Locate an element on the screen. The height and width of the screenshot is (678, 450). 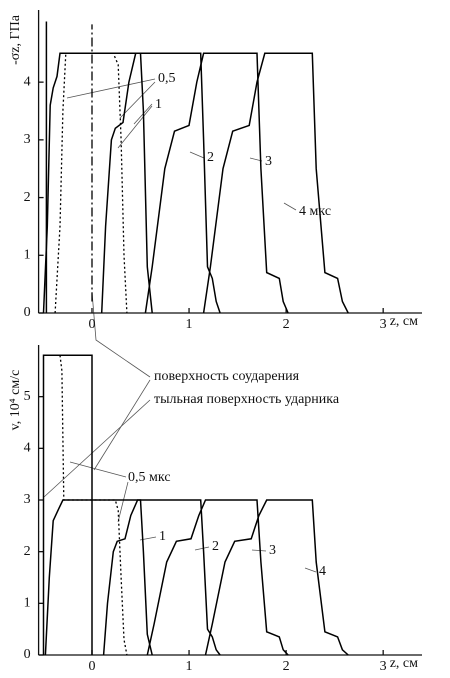
annotation: поверхность соударения is located at coordinates (227, 376).